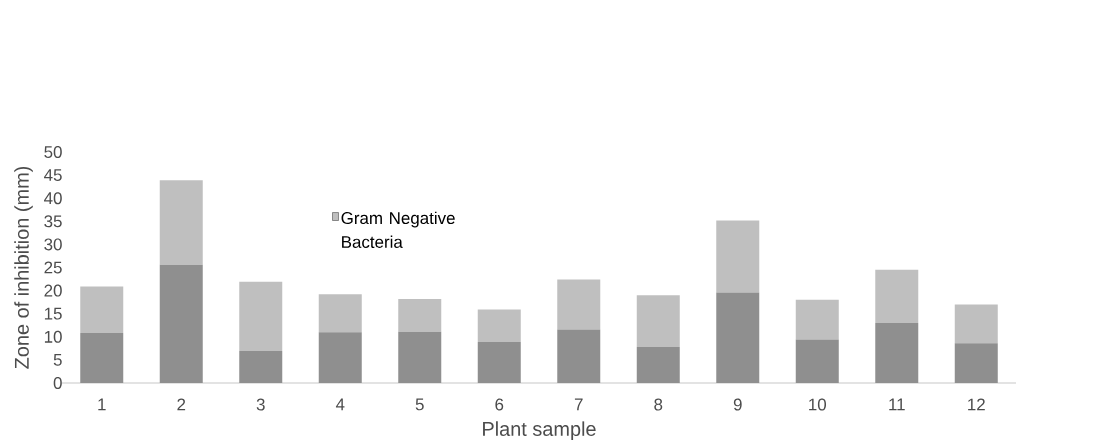 The image size is (1118, 443). Describe the element at coordinates (53, 175) in the screenshot. I see `y-tick-label: 45` at that location.